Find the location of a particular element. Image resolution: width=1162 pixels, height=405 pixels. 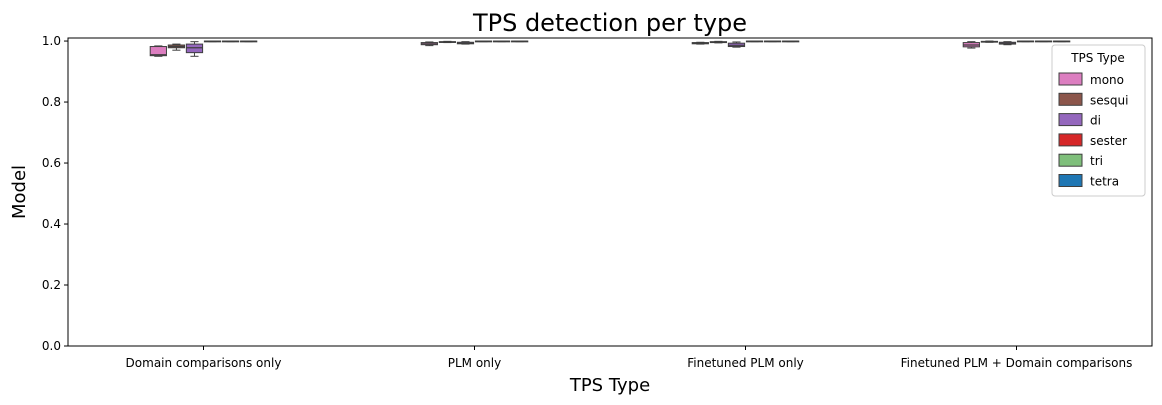

y-tick-label: 0.2 is located at coordinates (51, 285).